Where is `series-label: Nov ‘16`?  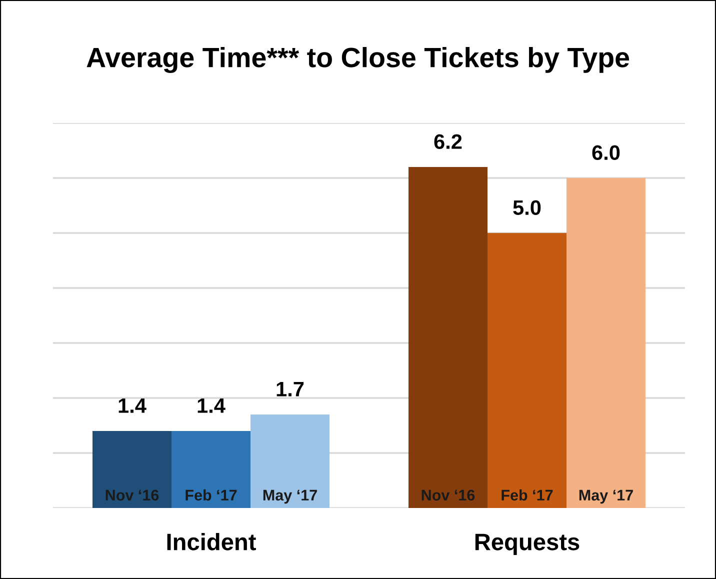
series-label: Nov ‘16 is located at coordinates (132, 495).